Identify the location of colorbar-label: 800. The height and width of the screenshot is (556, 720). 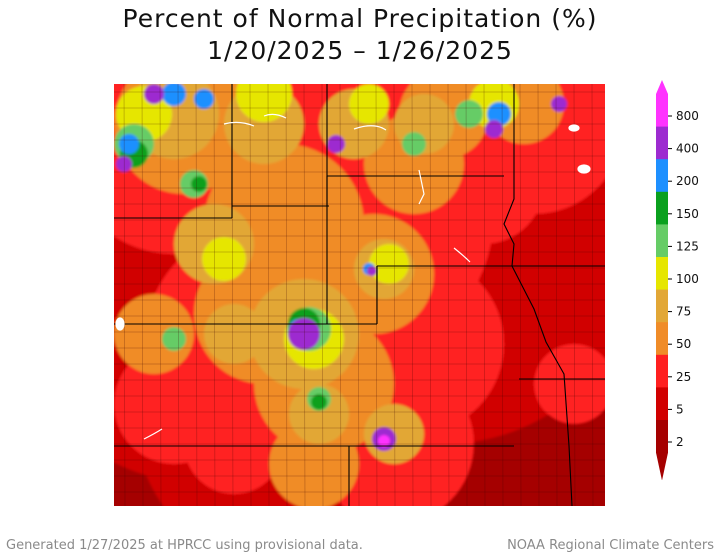
(687, 116).